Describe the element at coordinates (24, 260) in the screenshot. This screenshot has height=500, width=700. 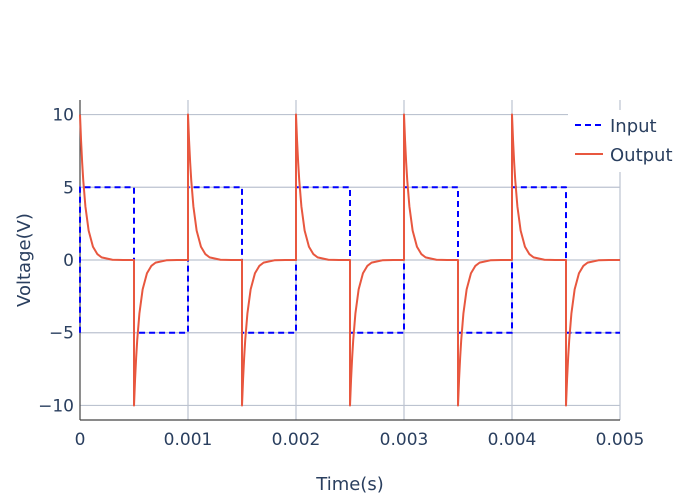
I see `y-axis-title: Voltage(V)` at that location.